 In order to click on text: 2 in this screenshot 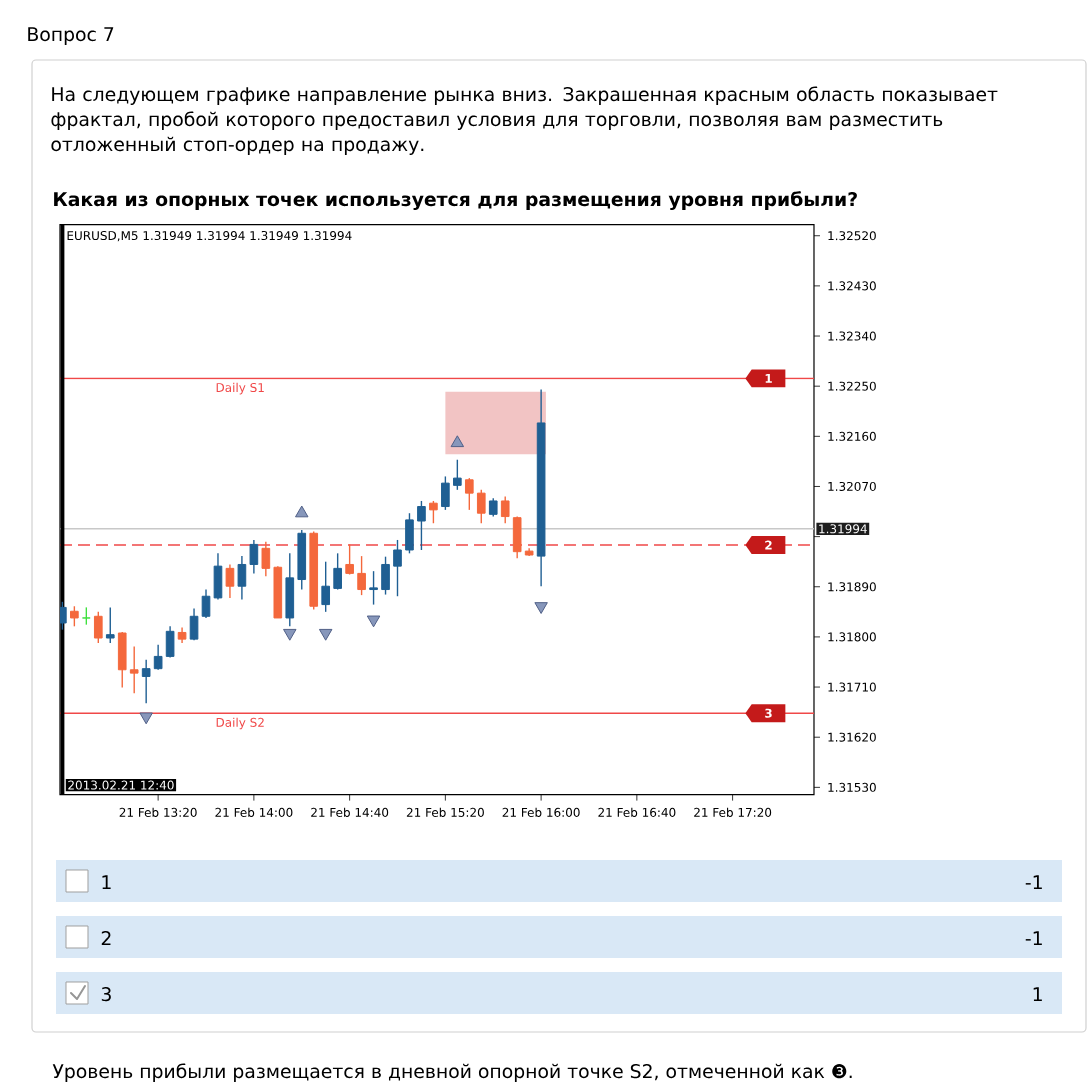, I will do `click(106, 938)`.